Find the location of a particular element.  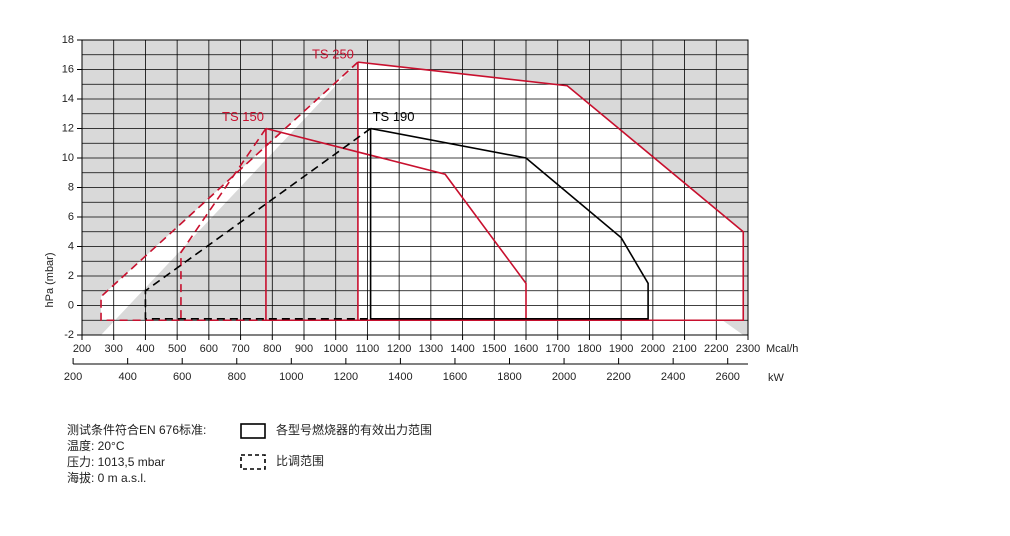

x-tick-label: 2000 is located at coordinates (653, 349).